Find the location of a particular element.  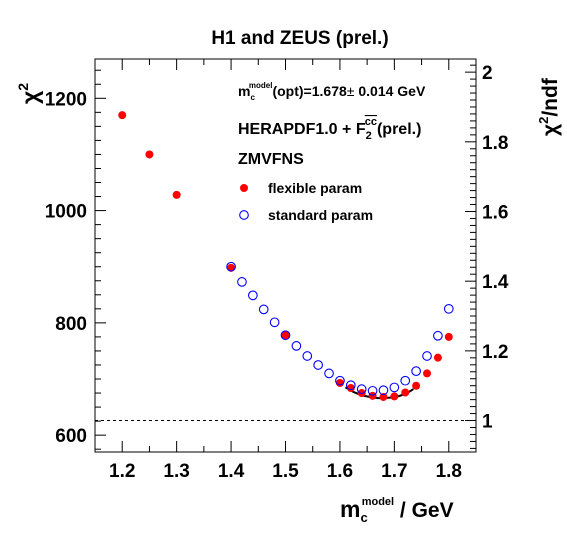

legend-marker-flexible is located at coordinates (244, 188).